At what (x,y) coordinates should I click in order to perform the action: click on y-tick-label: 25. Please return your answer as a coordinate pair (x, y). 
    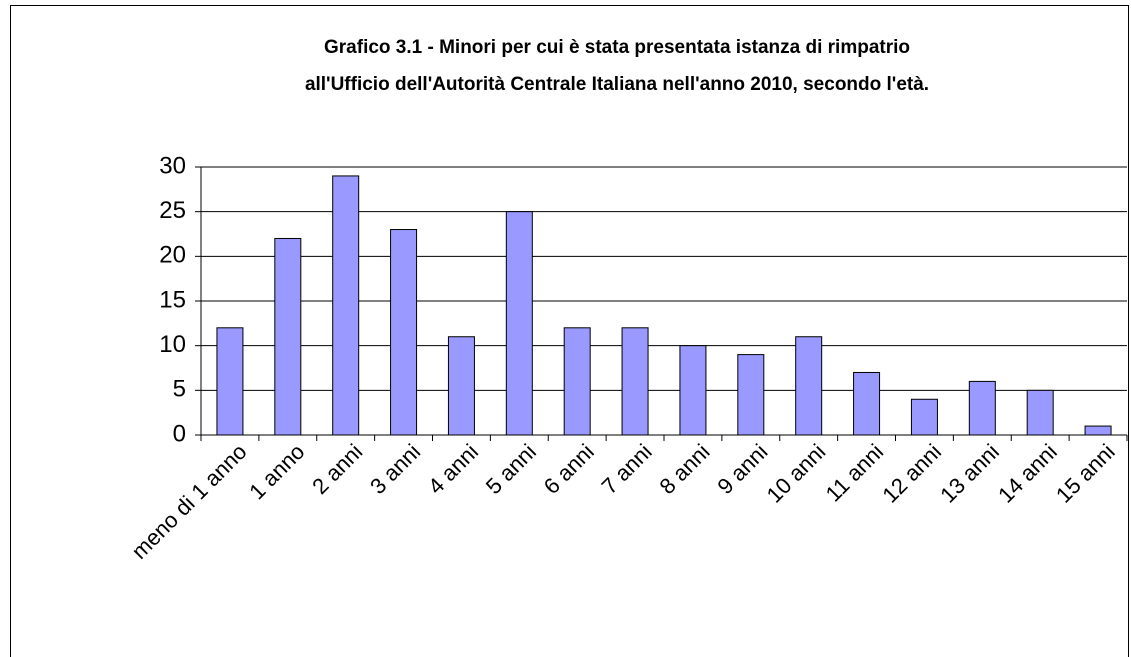
    Looking at the image, I should click on (172, 210).